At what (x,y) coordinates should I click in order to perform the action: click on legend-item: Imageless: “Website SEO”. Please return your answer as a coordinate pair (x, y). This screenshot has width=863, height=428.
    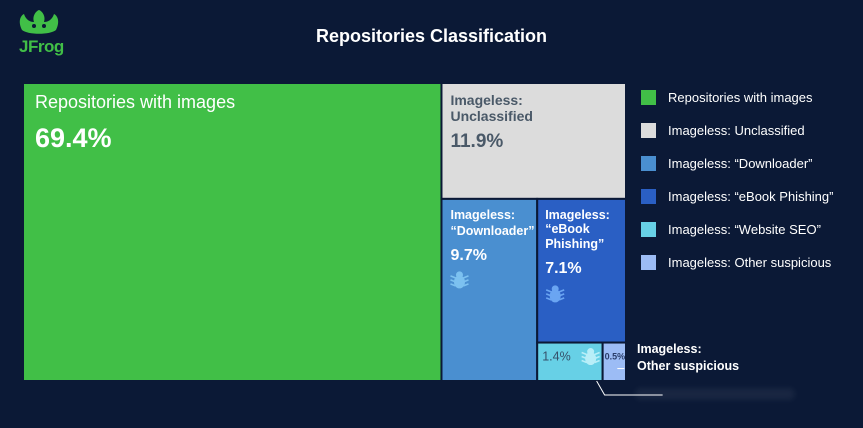
    Looking at the image, I should click on (748, 229).